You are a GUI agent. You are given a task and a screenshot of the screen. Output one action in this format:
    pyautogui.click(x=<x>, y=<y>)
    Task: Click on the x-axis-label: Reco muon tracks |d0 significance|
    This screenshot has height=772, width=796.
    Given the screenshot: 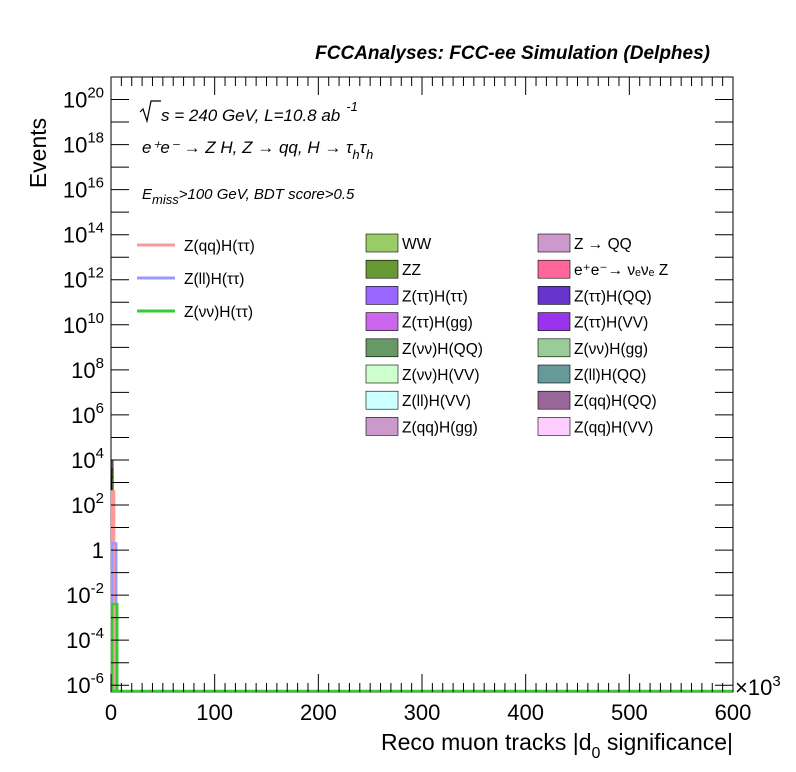 What is the action you would take?
    pyautogui.click(x=557, y=745)
    